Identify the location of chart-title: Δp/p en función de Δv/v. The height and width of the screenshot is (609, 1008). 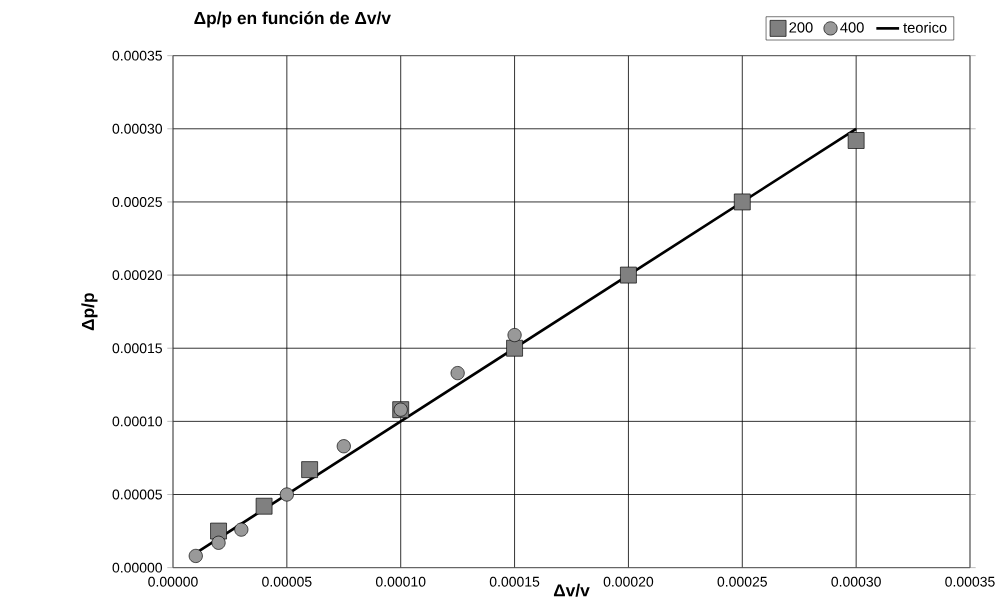
(292, 19).